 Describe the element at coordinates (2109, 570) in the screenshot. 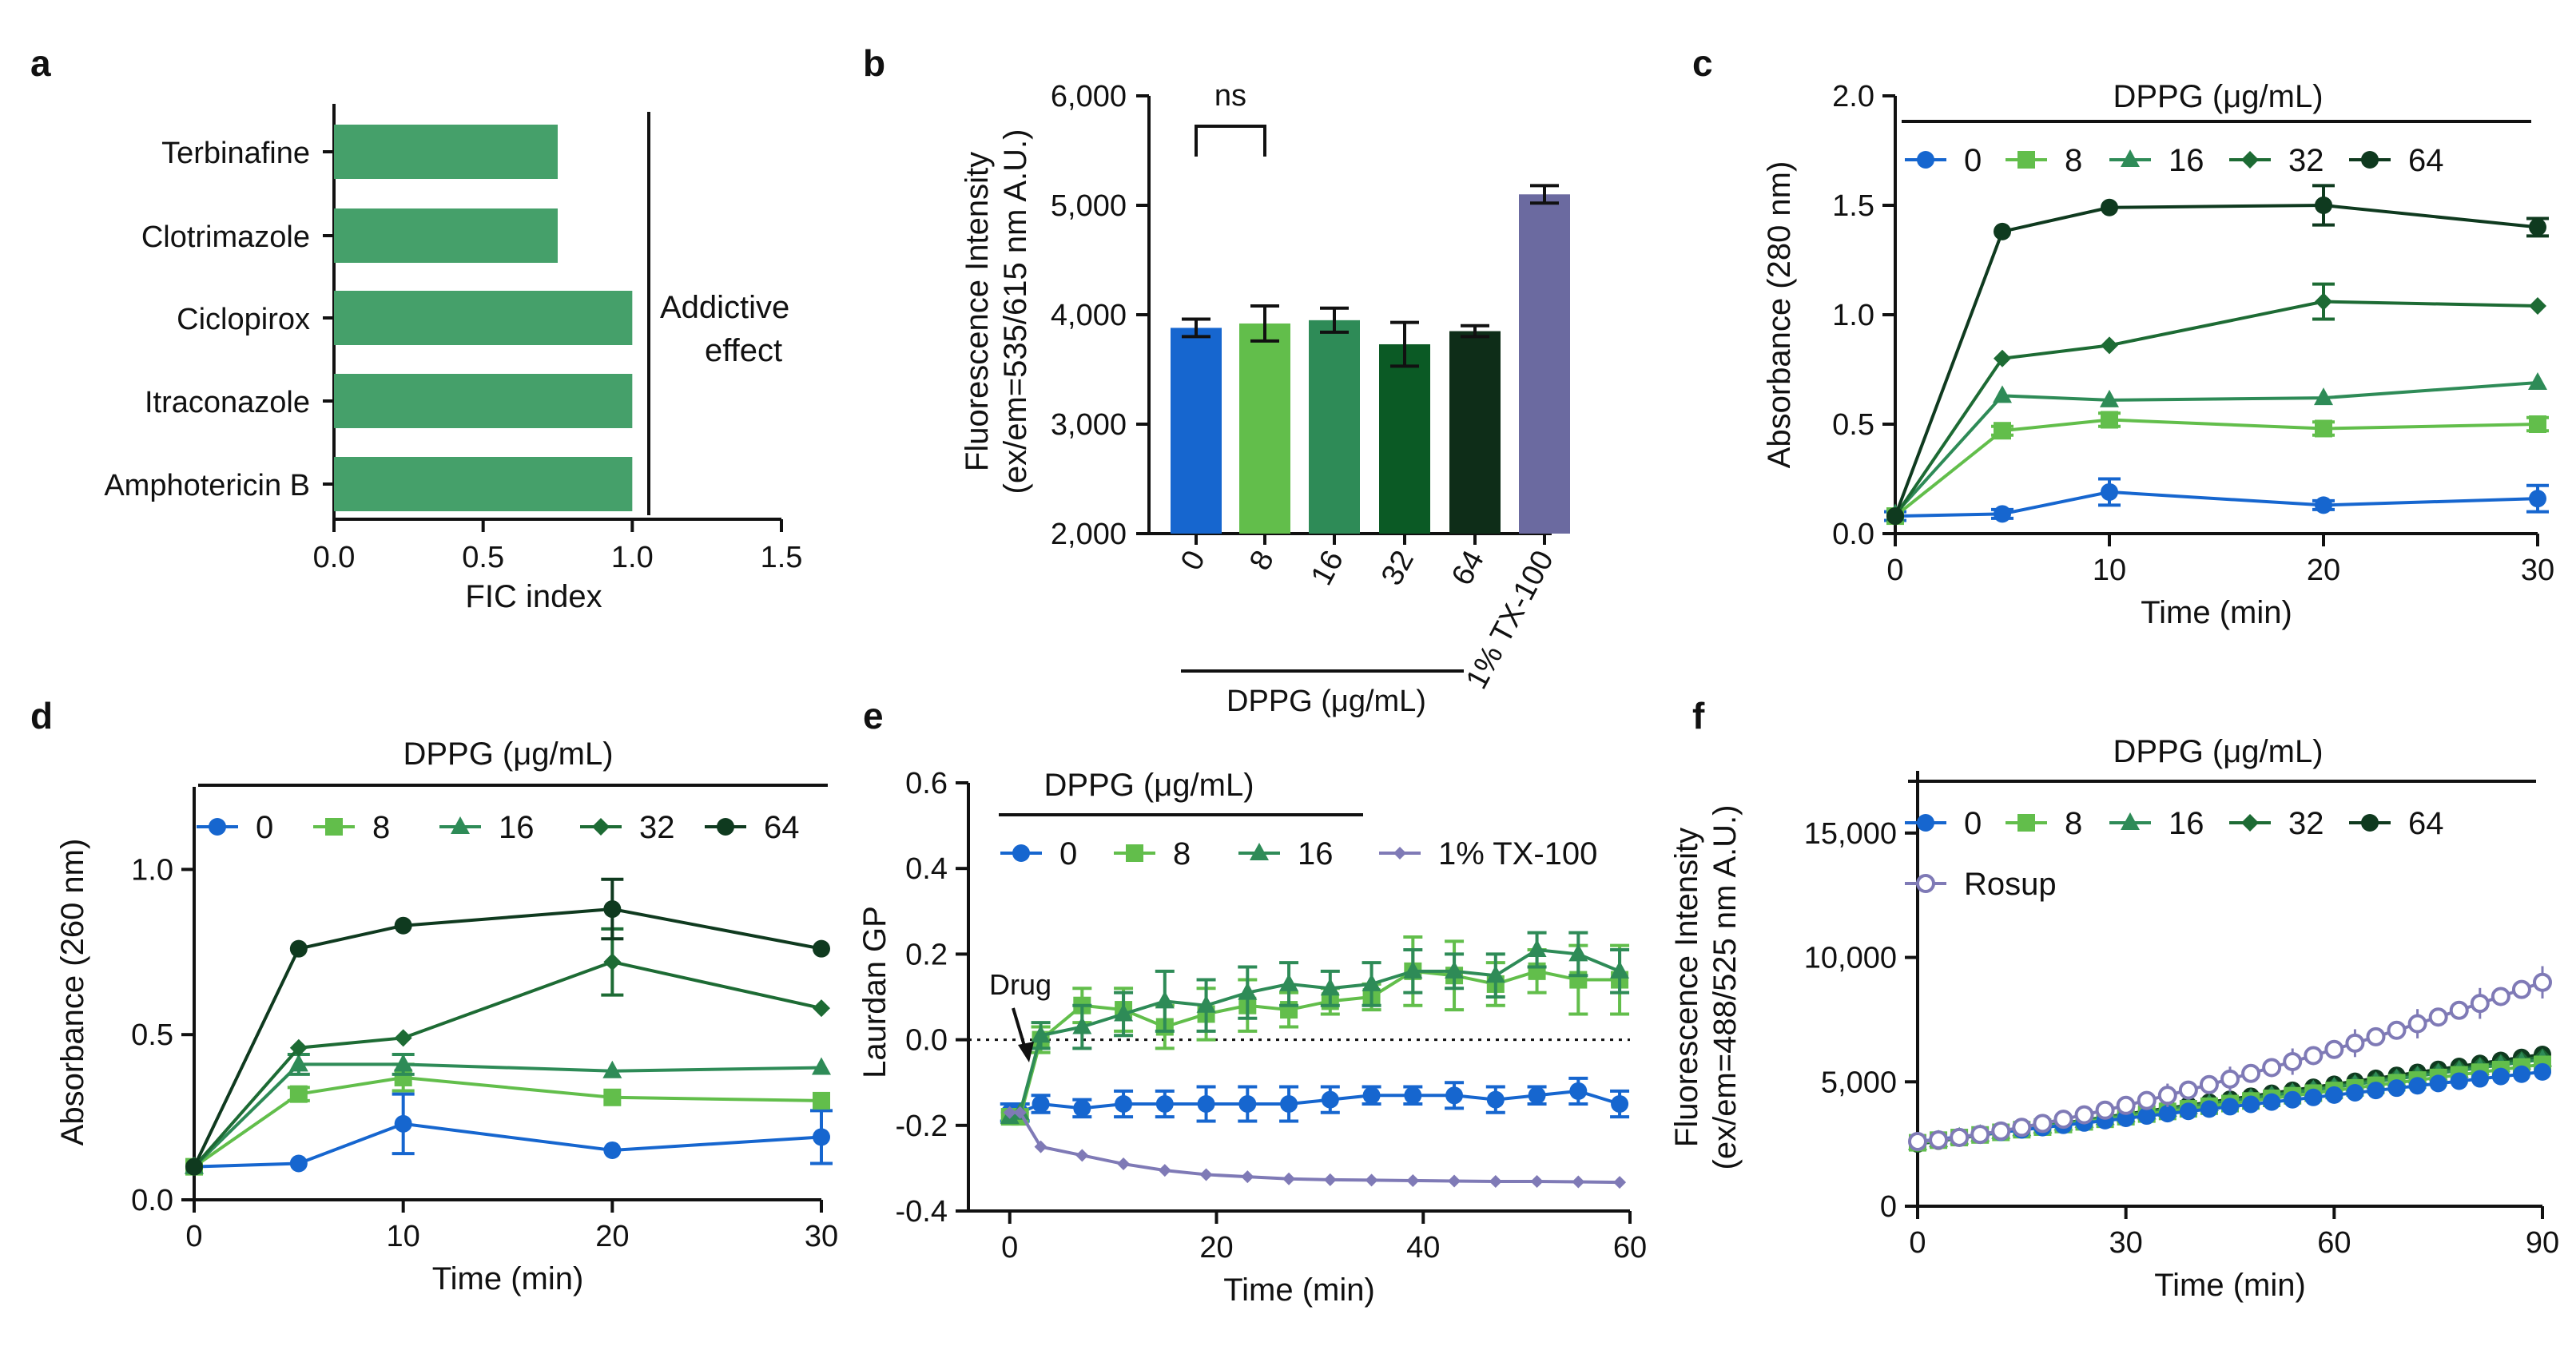

I see `x-tick-label: 10` at that location.